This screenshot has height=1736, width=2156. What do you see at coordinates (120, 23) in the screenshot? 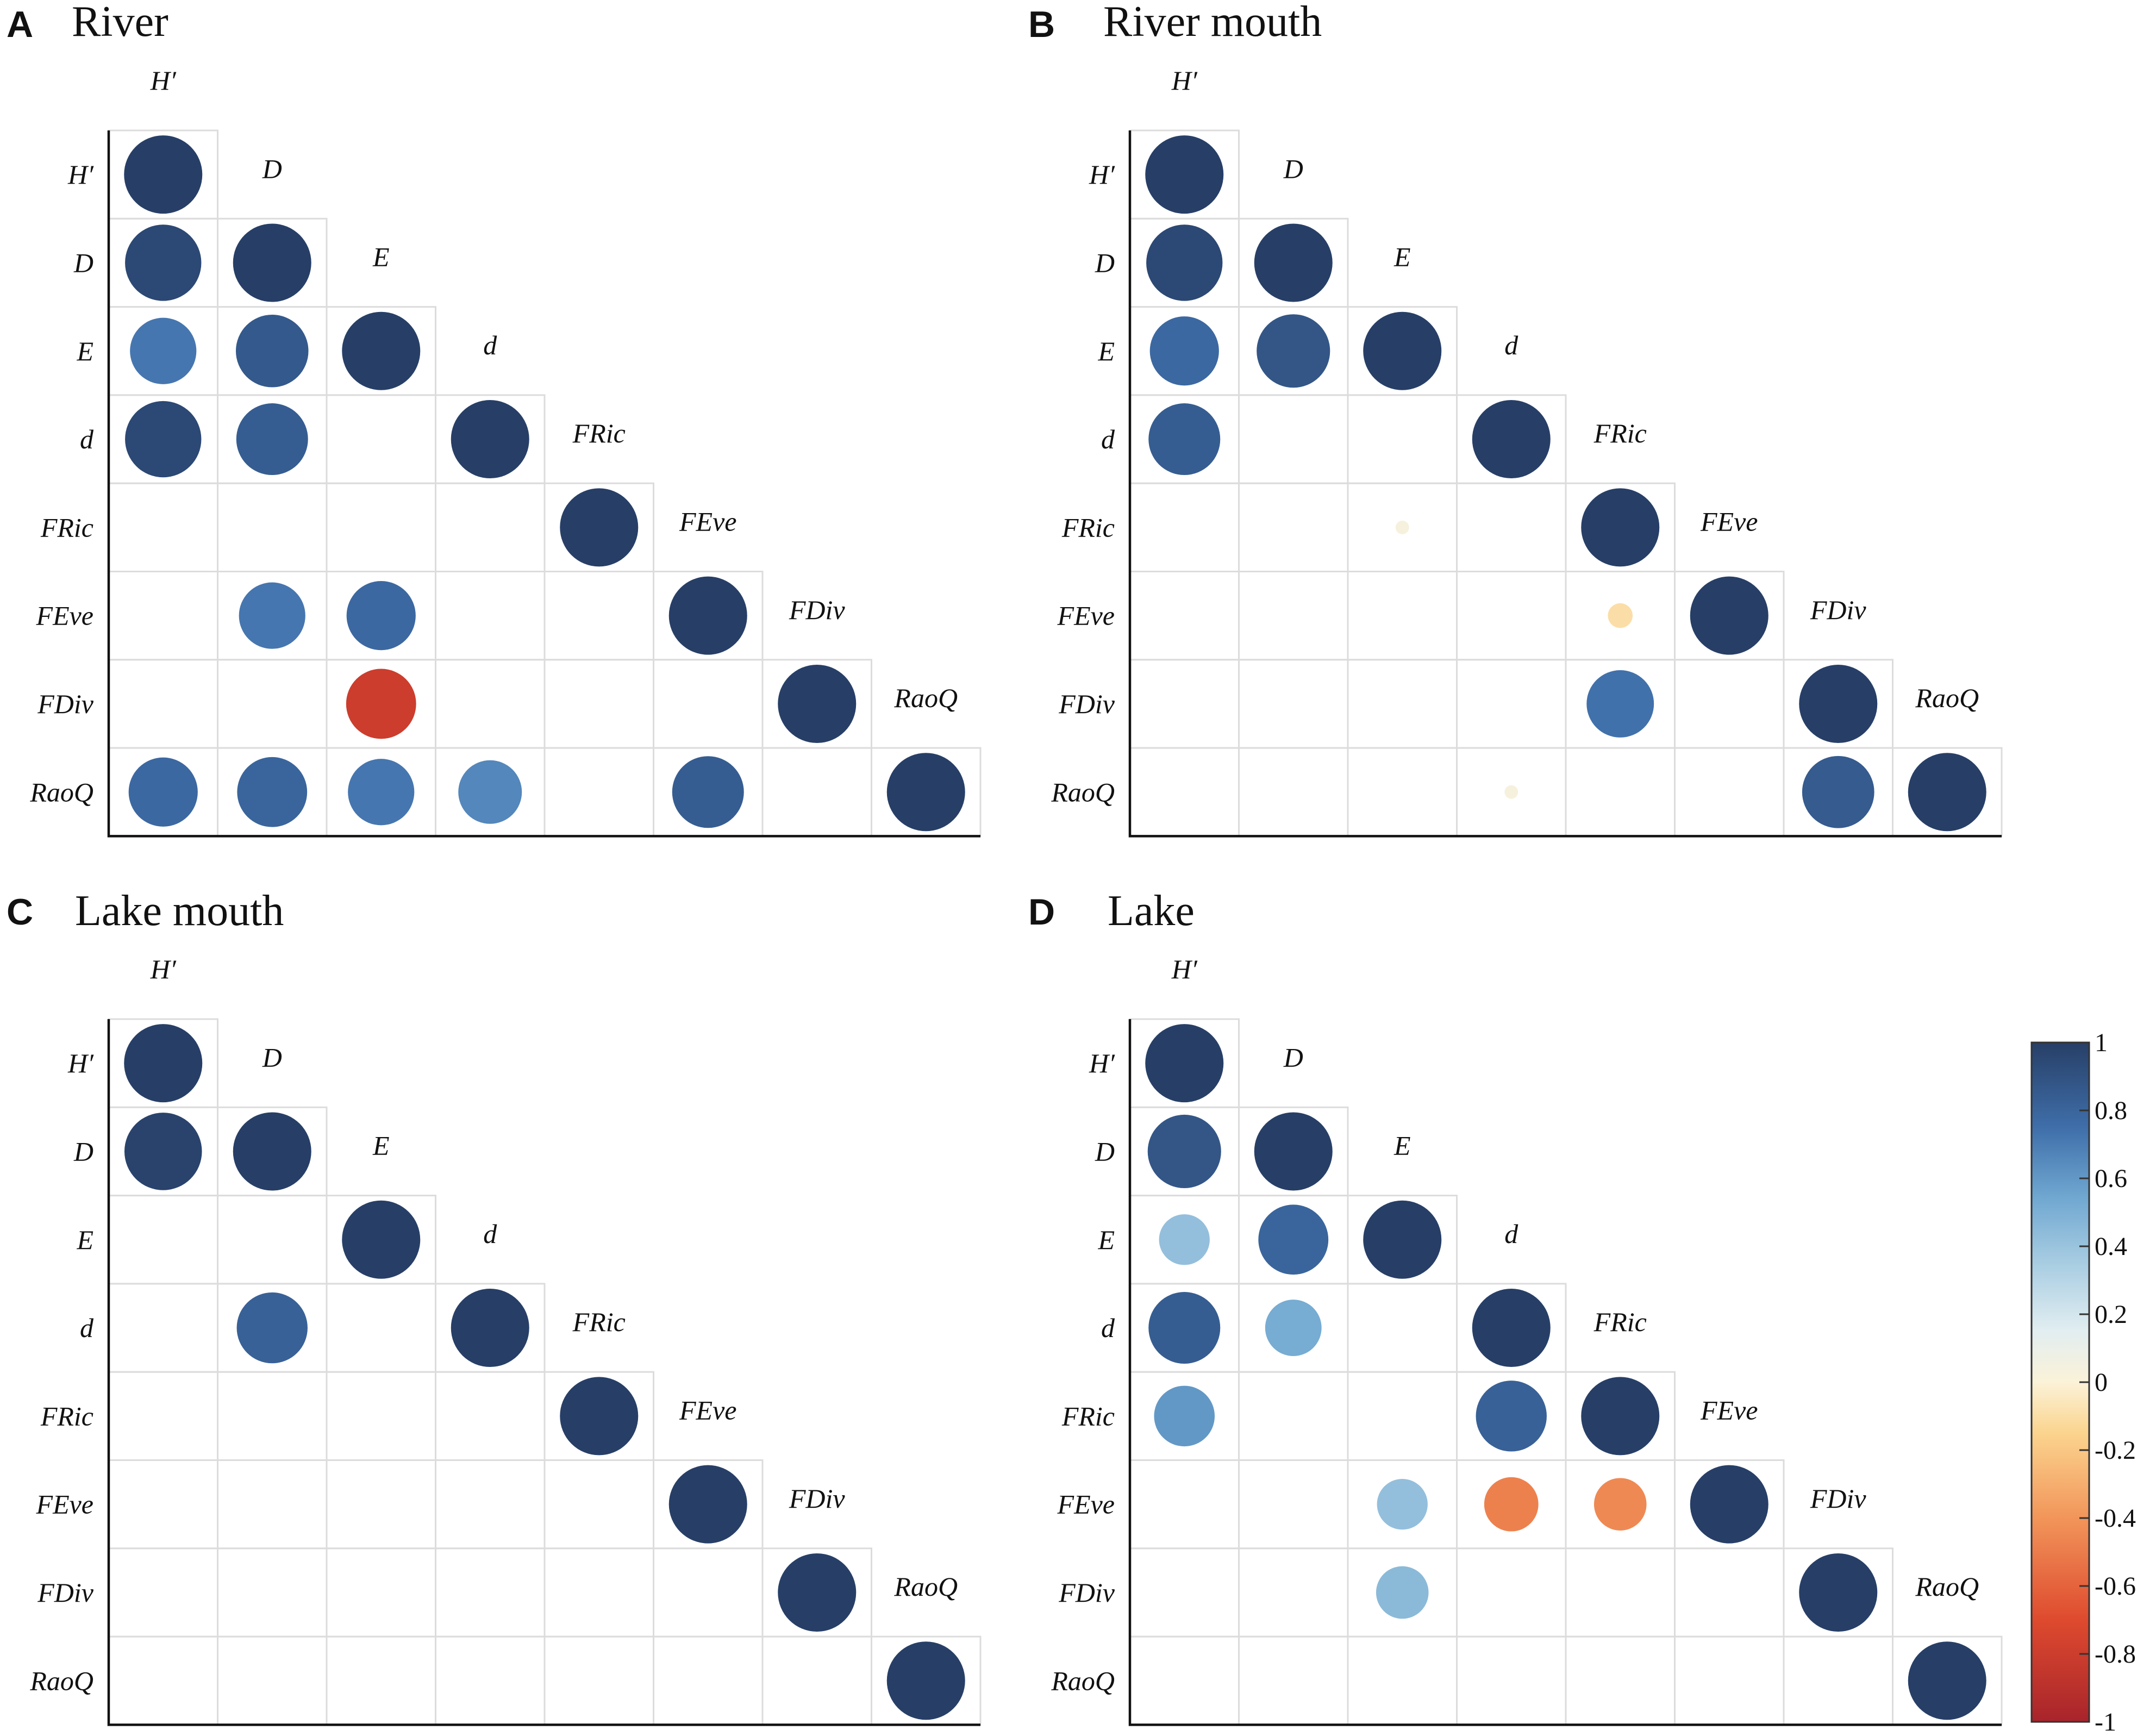
I see `panel-title: River` at bounding box center [120, 23].